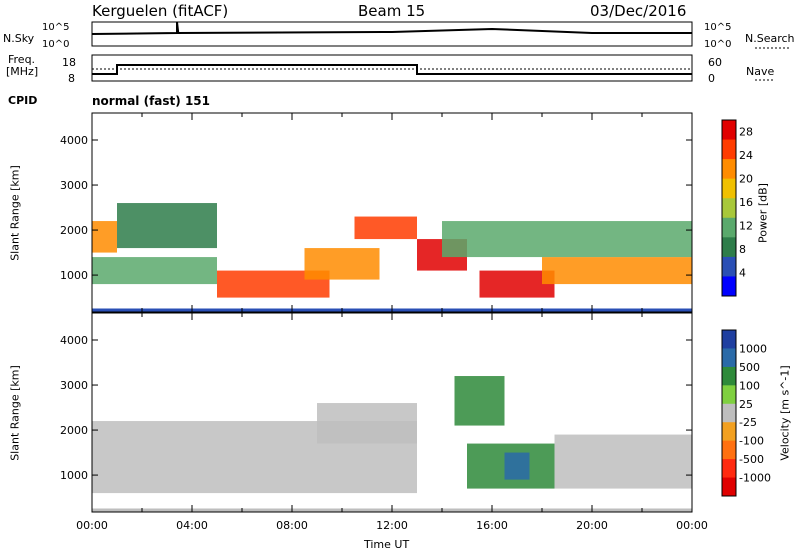 This screenshot has width=800, height=554. Describe the element at coordinates (755, 478) in the screenshot. I see `velocity-colorbar-tick-7: -1000` at that location.